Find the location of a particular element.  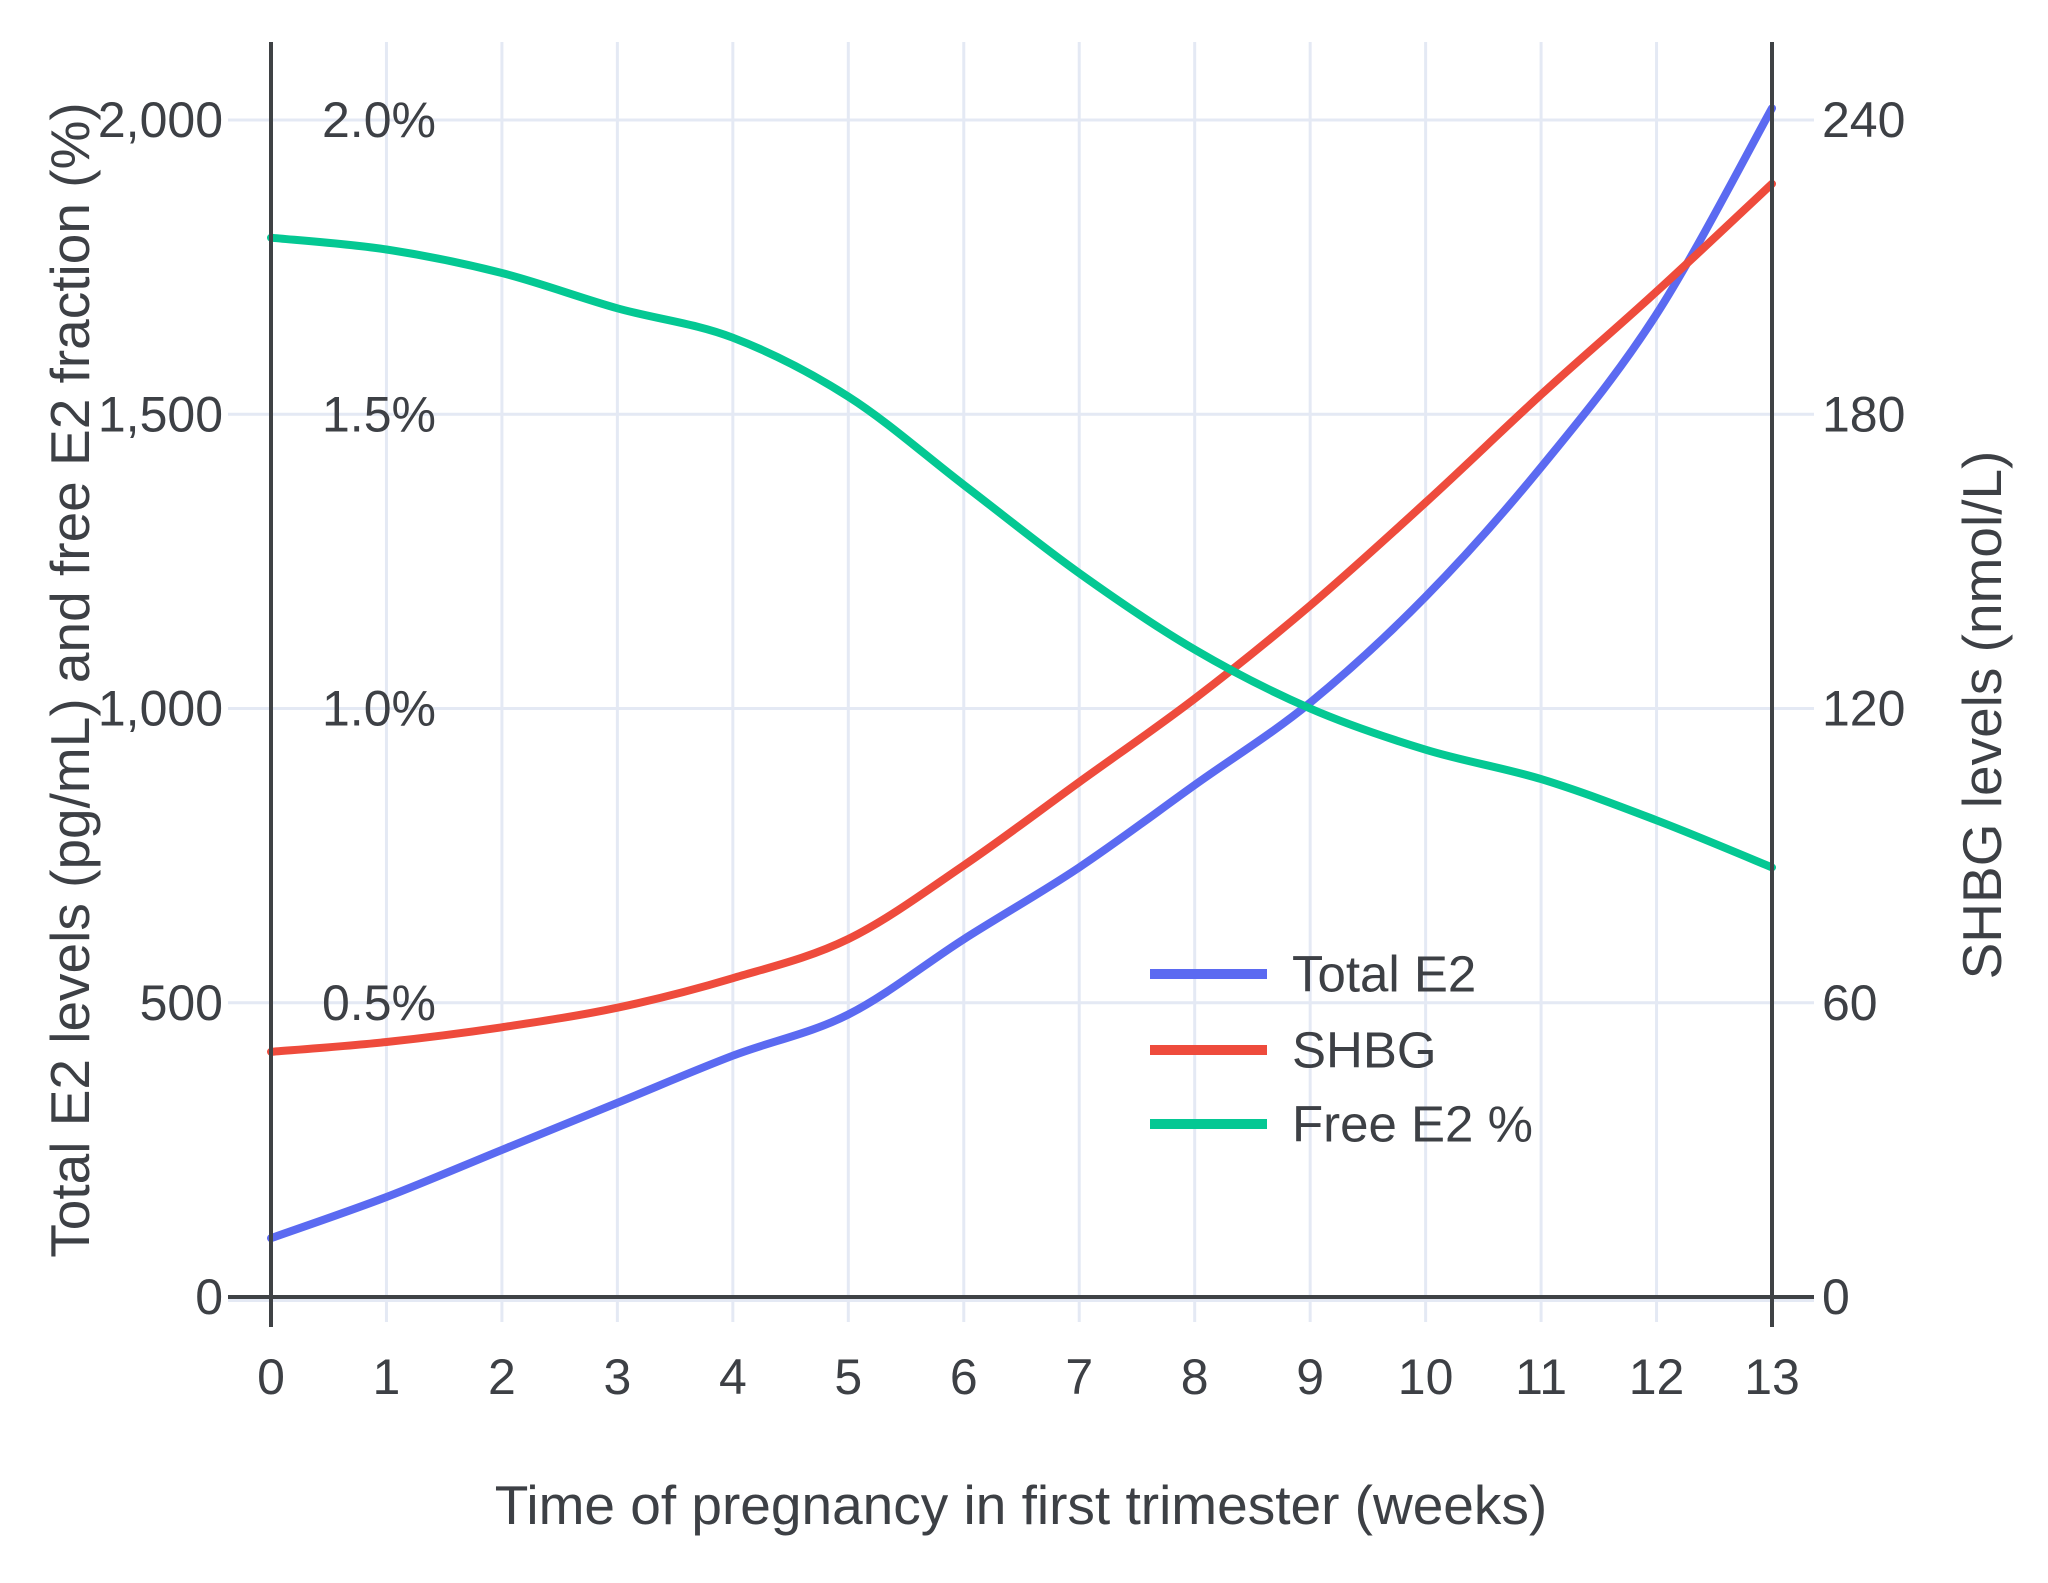

right-axis-tick-0: 0 is located at coordinates (1836, 1297).